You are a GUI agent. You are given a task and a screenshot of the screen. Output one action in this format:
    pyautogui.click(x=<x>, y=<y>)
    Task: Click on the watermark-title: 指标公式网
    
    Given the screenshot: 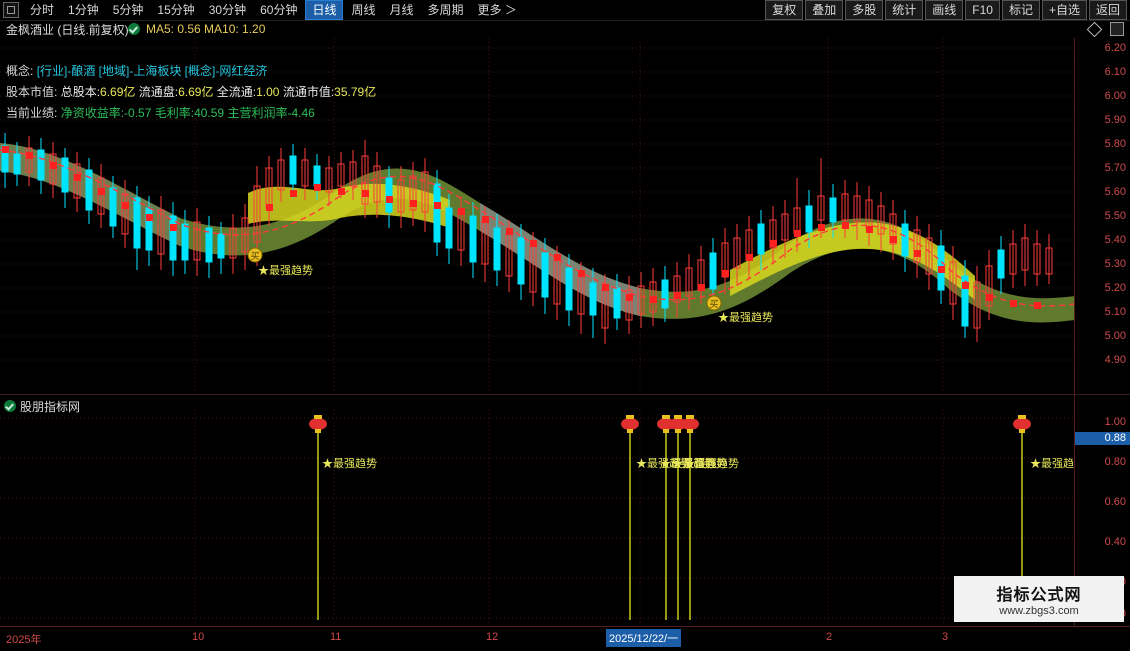 What is the action you would take?
    pyautogui.click(x=1039, y=595)
    